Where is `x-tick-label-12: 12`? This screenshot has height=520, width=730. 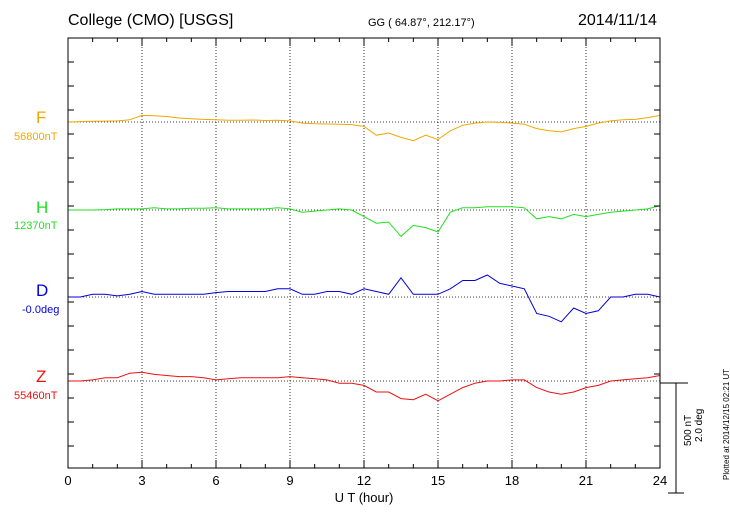 x-tick-label-12: 12 is located at coordinates (364, 480).